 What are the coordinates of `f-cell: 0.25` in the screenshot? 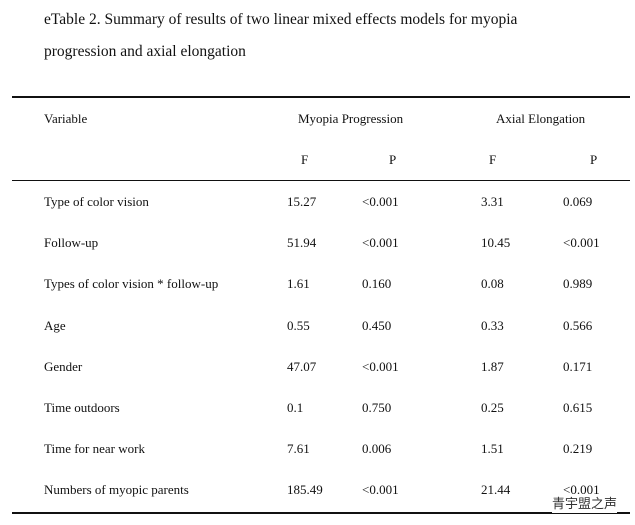 It's located at (492, 407).